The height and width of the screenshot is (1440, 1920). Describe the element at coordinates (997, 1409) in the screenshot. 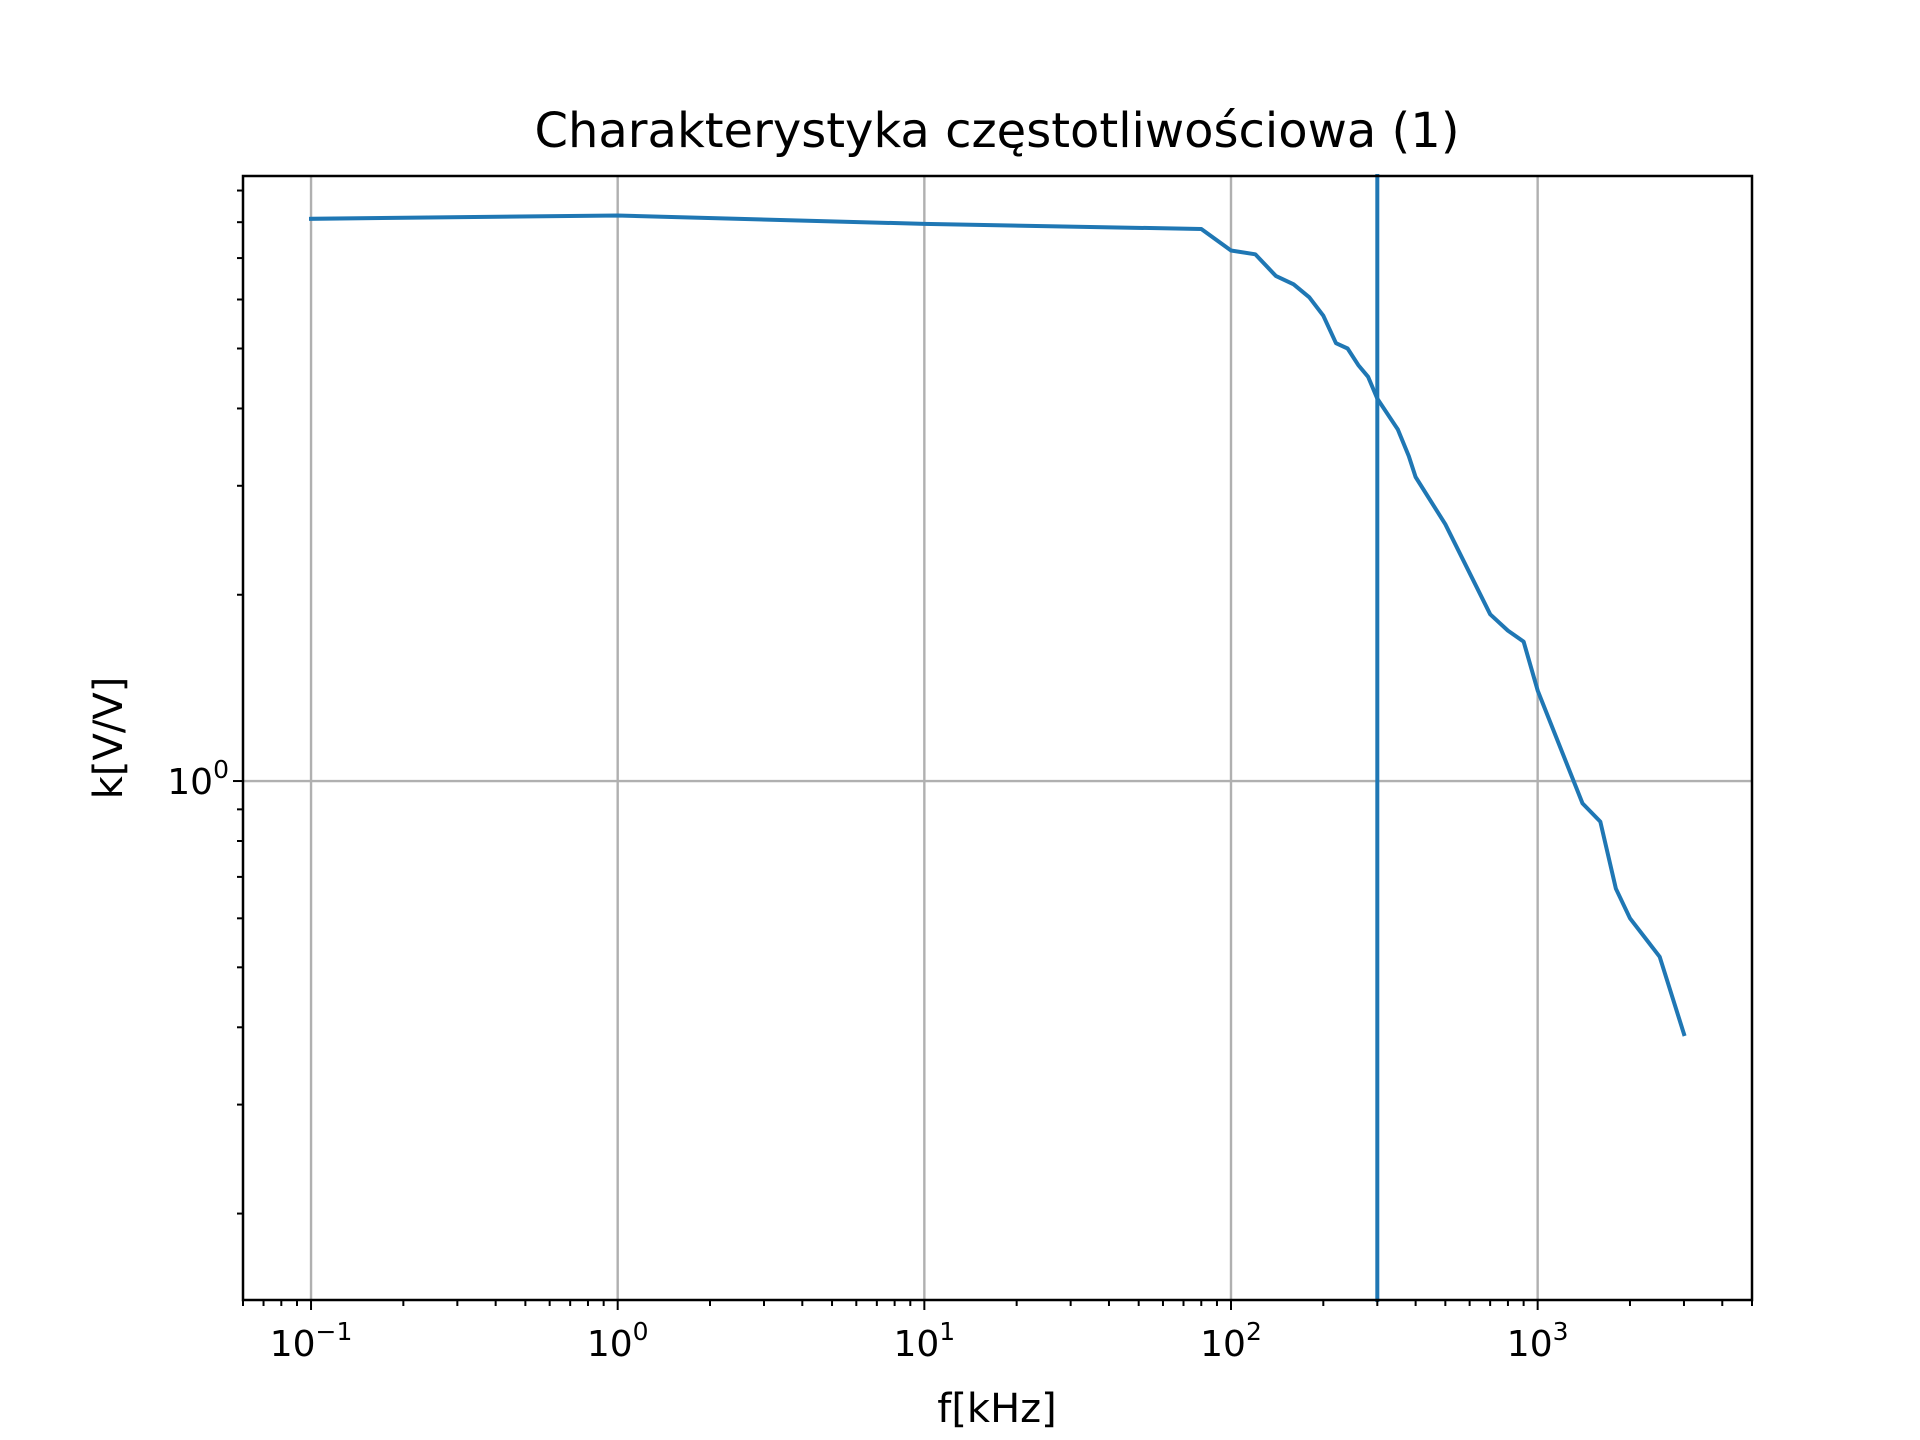

I see `x-axis-label: f[kHz]` at that location.